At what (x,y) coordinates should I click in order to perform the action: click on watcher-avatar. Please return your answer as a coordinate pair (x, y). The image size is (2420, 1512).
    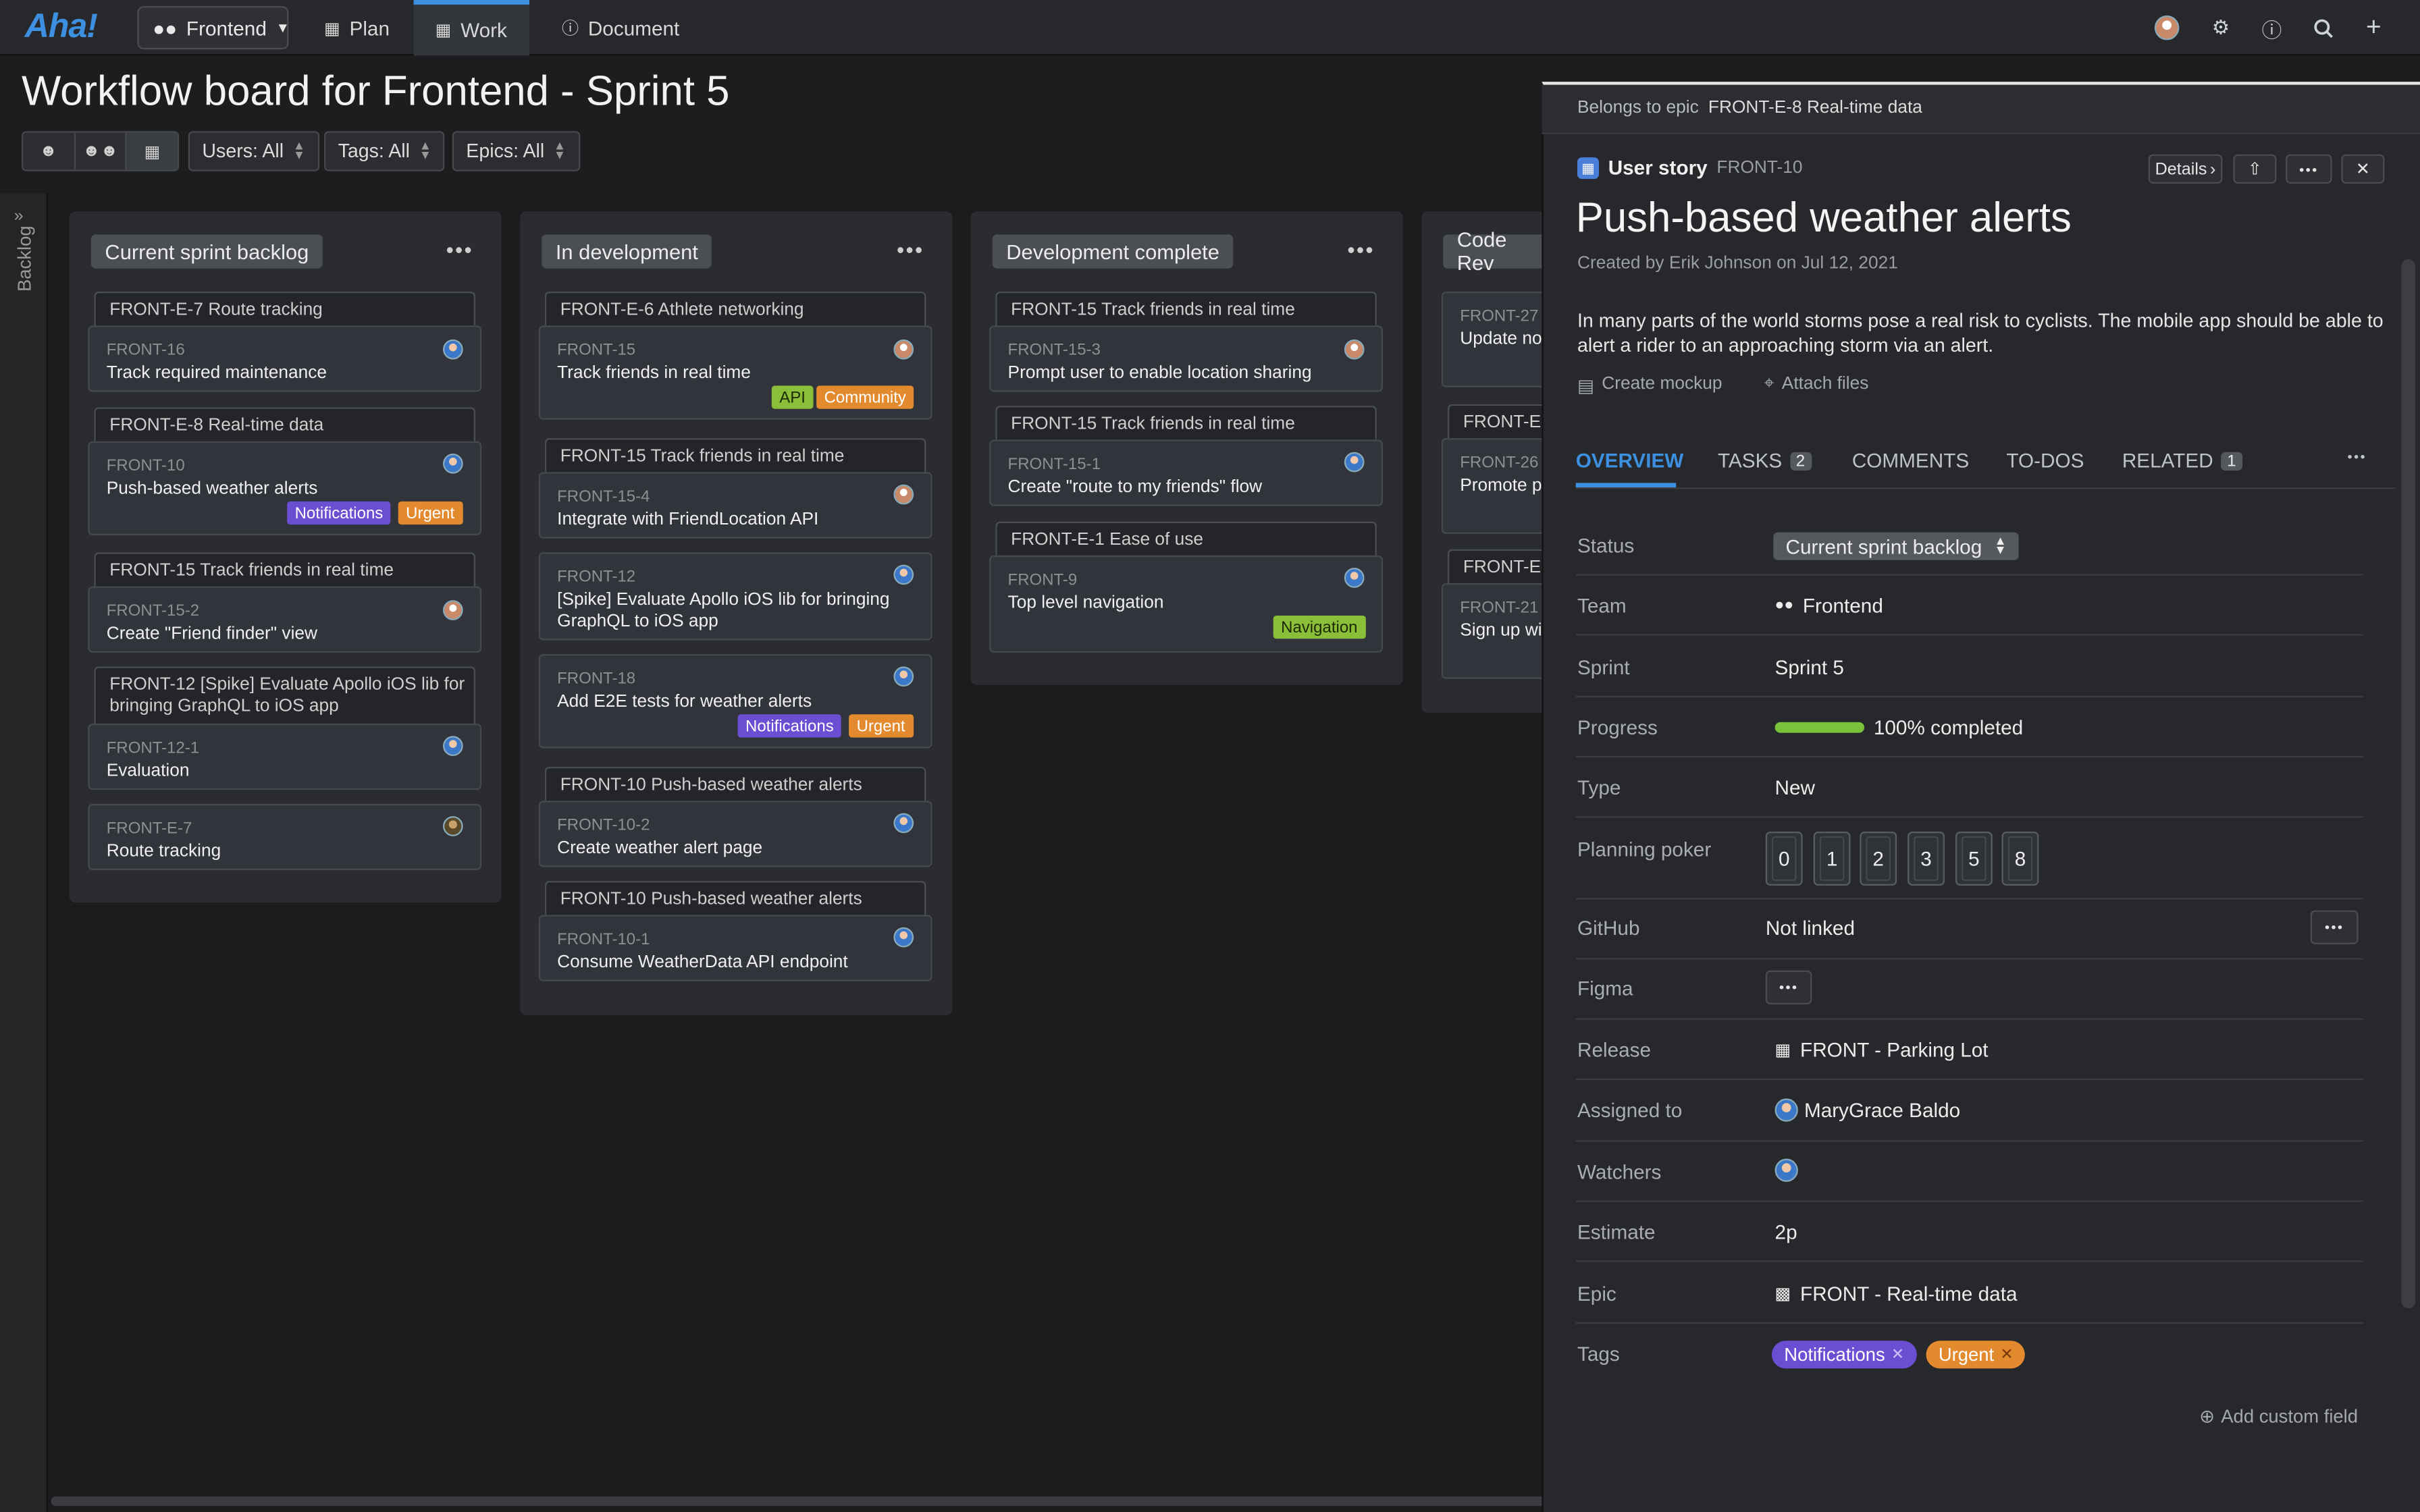
    Looking at the image, I should click on (1786, 1170).